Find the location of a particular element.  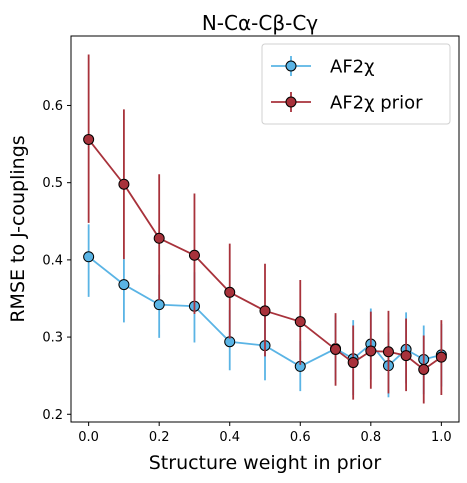

y-tick-label: 0.3 is located at coordinates (52, 338).